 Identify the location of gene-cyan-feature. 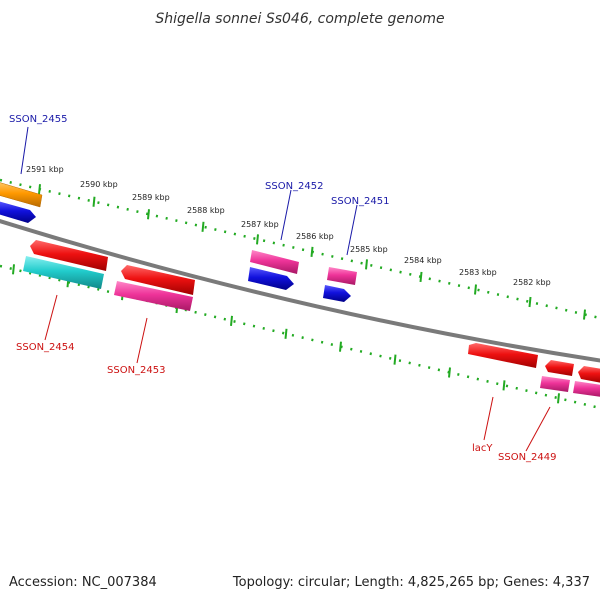
(63, 272).